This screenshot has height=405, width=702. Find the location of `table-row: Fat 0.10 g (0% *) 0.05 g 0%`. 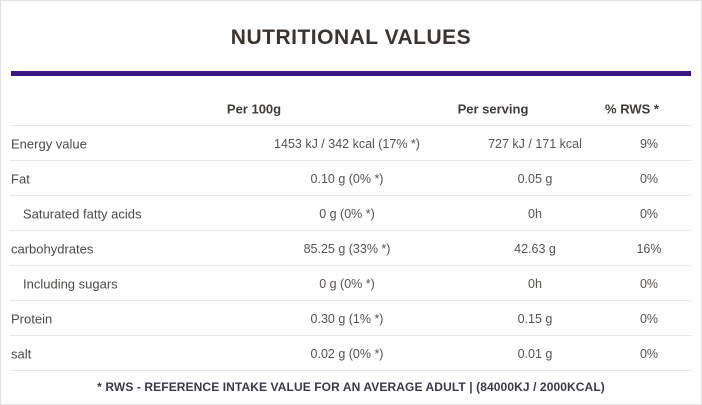

table-row: Fat 0.10 g (0% *) 0.05 g 0% is located at coordinates (351, 178).